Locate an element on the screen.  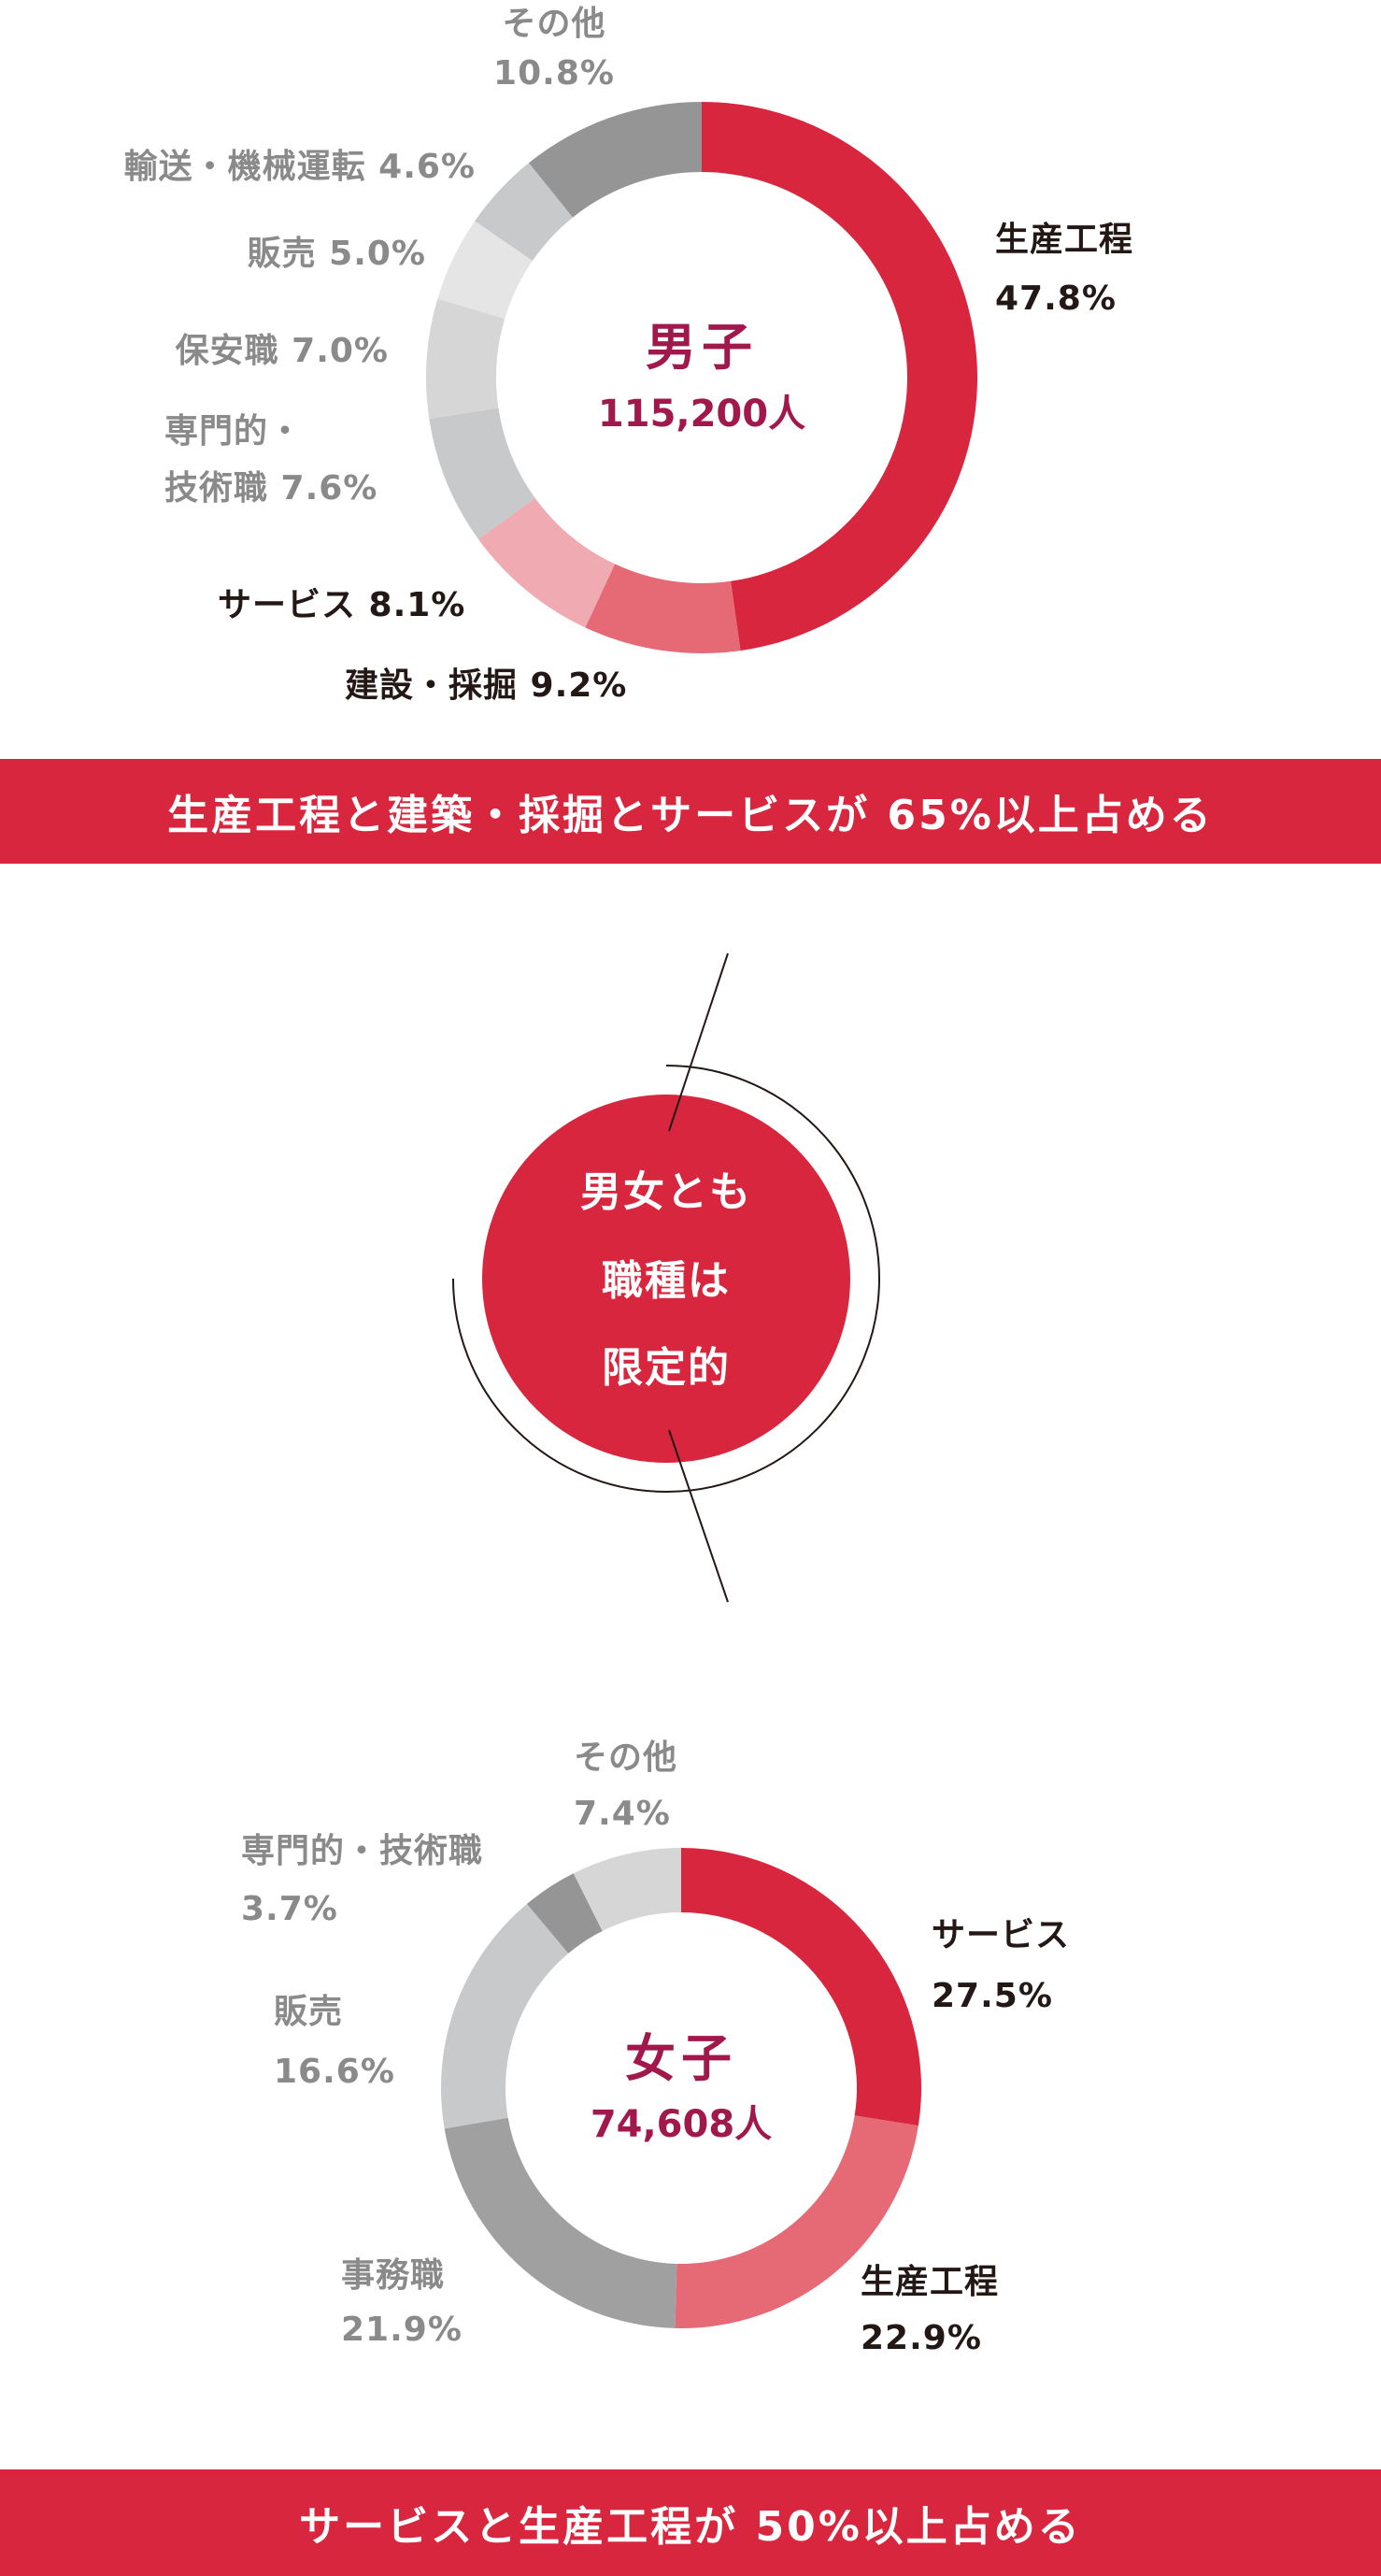
middle-text-2: 職種は is located at coordinates (666, 1281).